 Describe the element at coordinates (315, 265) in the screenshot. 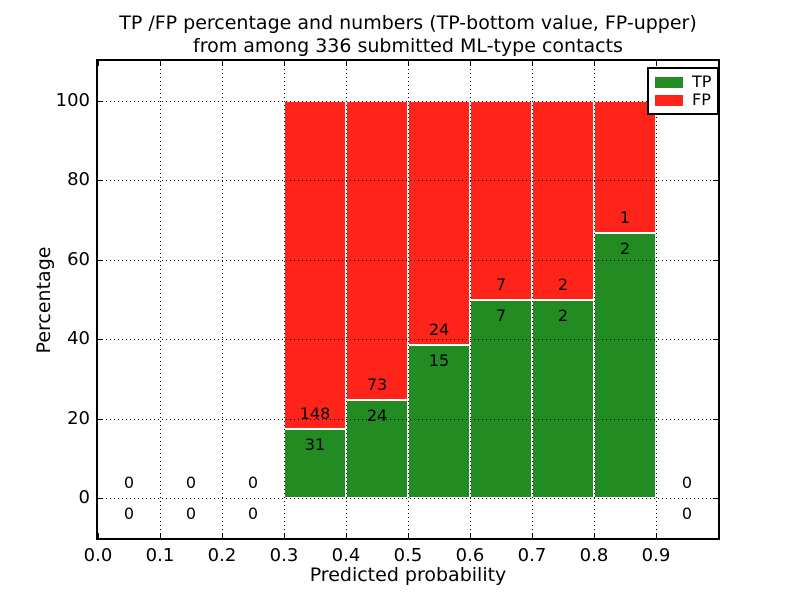

I see `bar-segment-fp-bin-0.3` at that location.